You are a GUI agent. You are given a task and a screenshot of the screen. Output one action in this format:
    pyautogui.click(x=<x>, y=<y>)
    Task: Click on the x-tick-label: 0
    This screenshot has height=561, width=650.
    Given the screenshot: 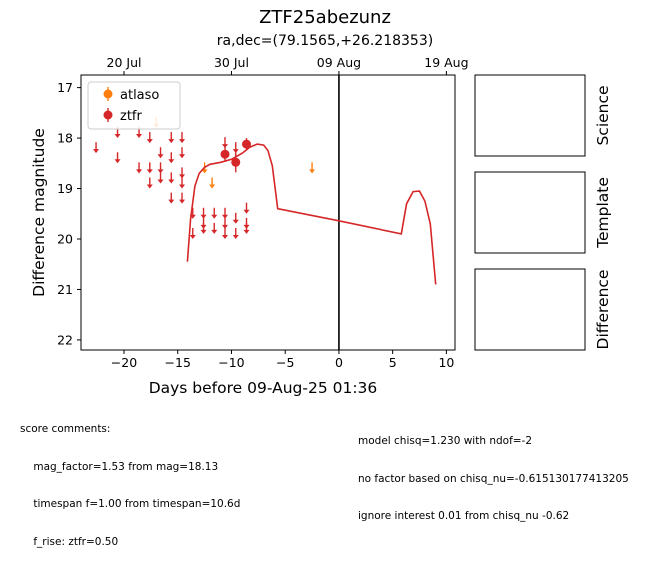 What is the action you would take?
    pyautogui.click(x=339, y=362)
    